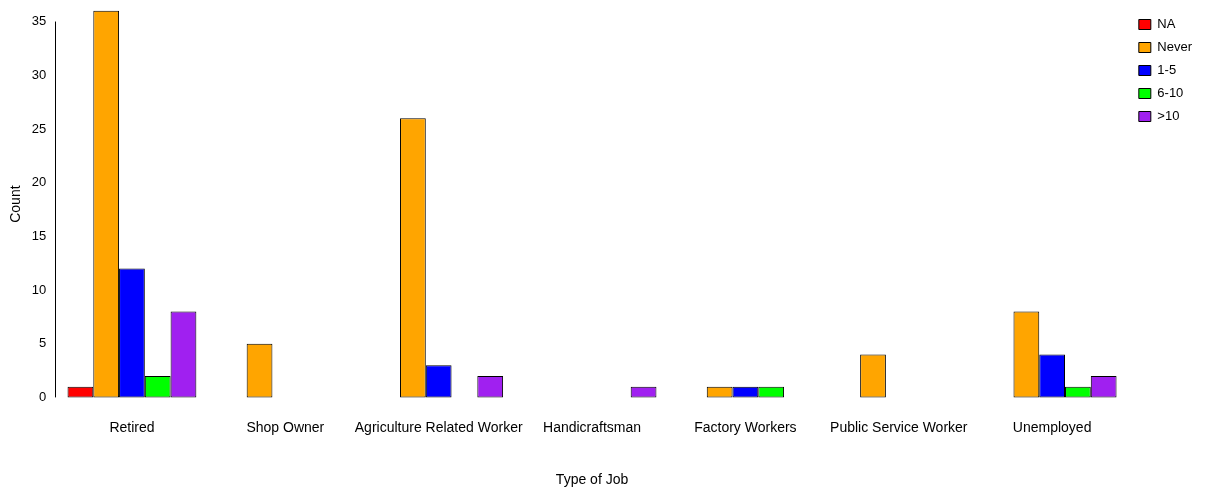 The image size is (1206, 497). Describe the element at coordinates (899, 426) in the screenshot. I see `x-tick-label: Public Service Worker` at that location.